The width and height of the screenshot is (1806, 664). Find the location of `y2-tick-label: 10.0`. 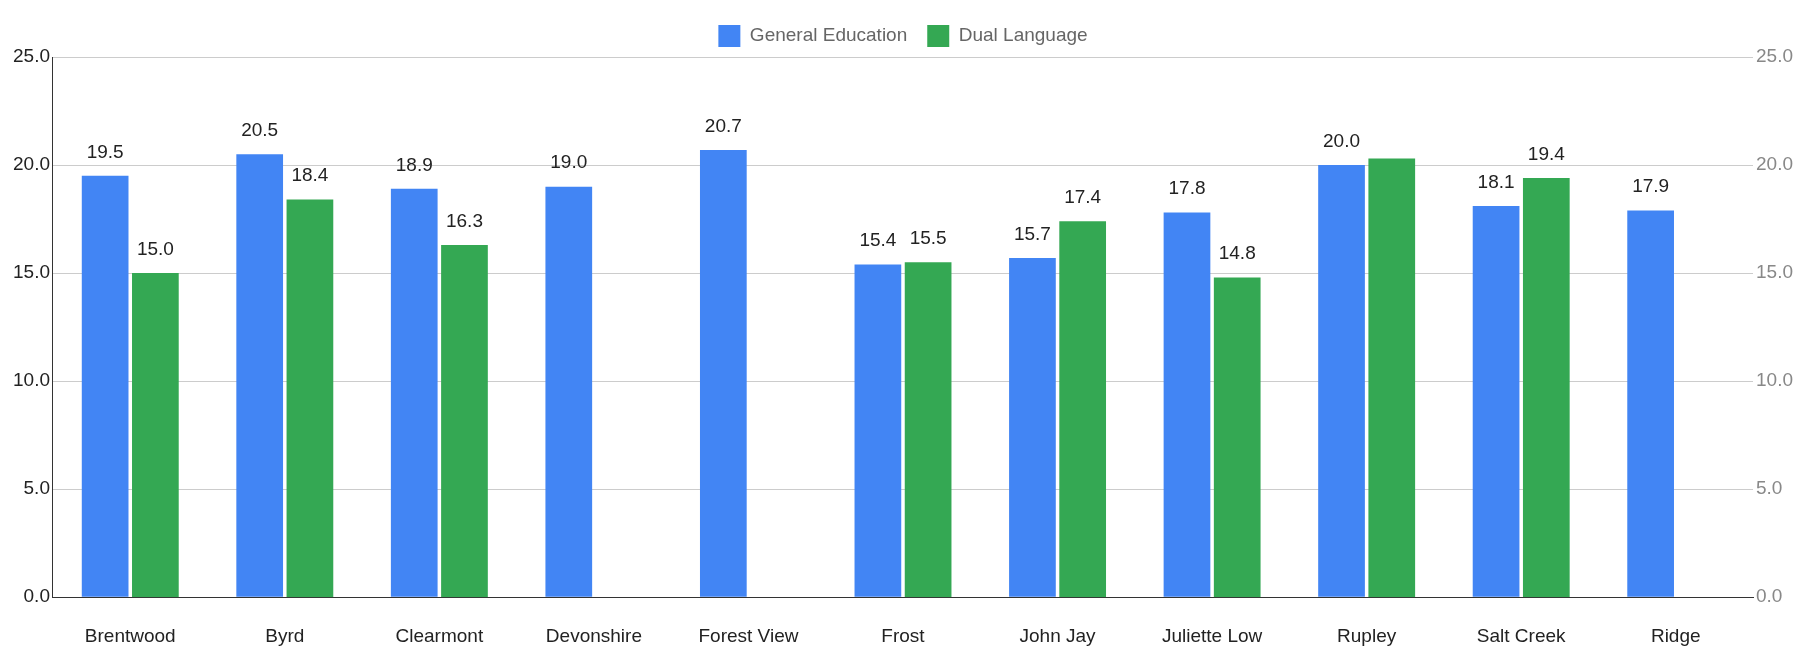

y2-tick-label: 10.0 is located at coordinates (1774, 380).